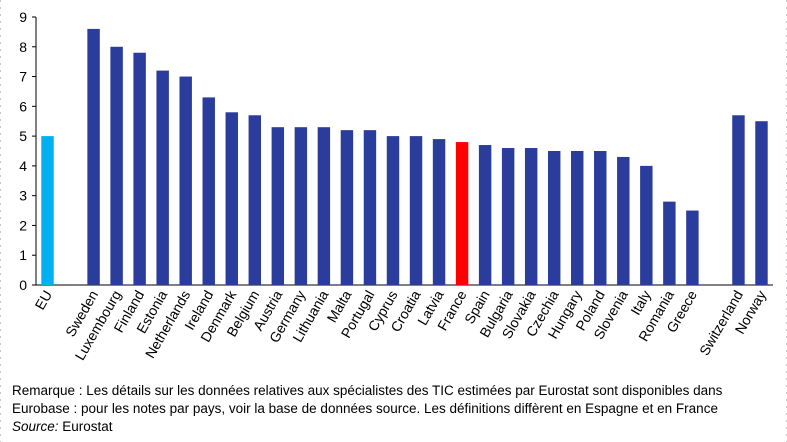 The height and width of the screenshot is (442, 787). I want to click on bar-slovenia, so click(623, 220).